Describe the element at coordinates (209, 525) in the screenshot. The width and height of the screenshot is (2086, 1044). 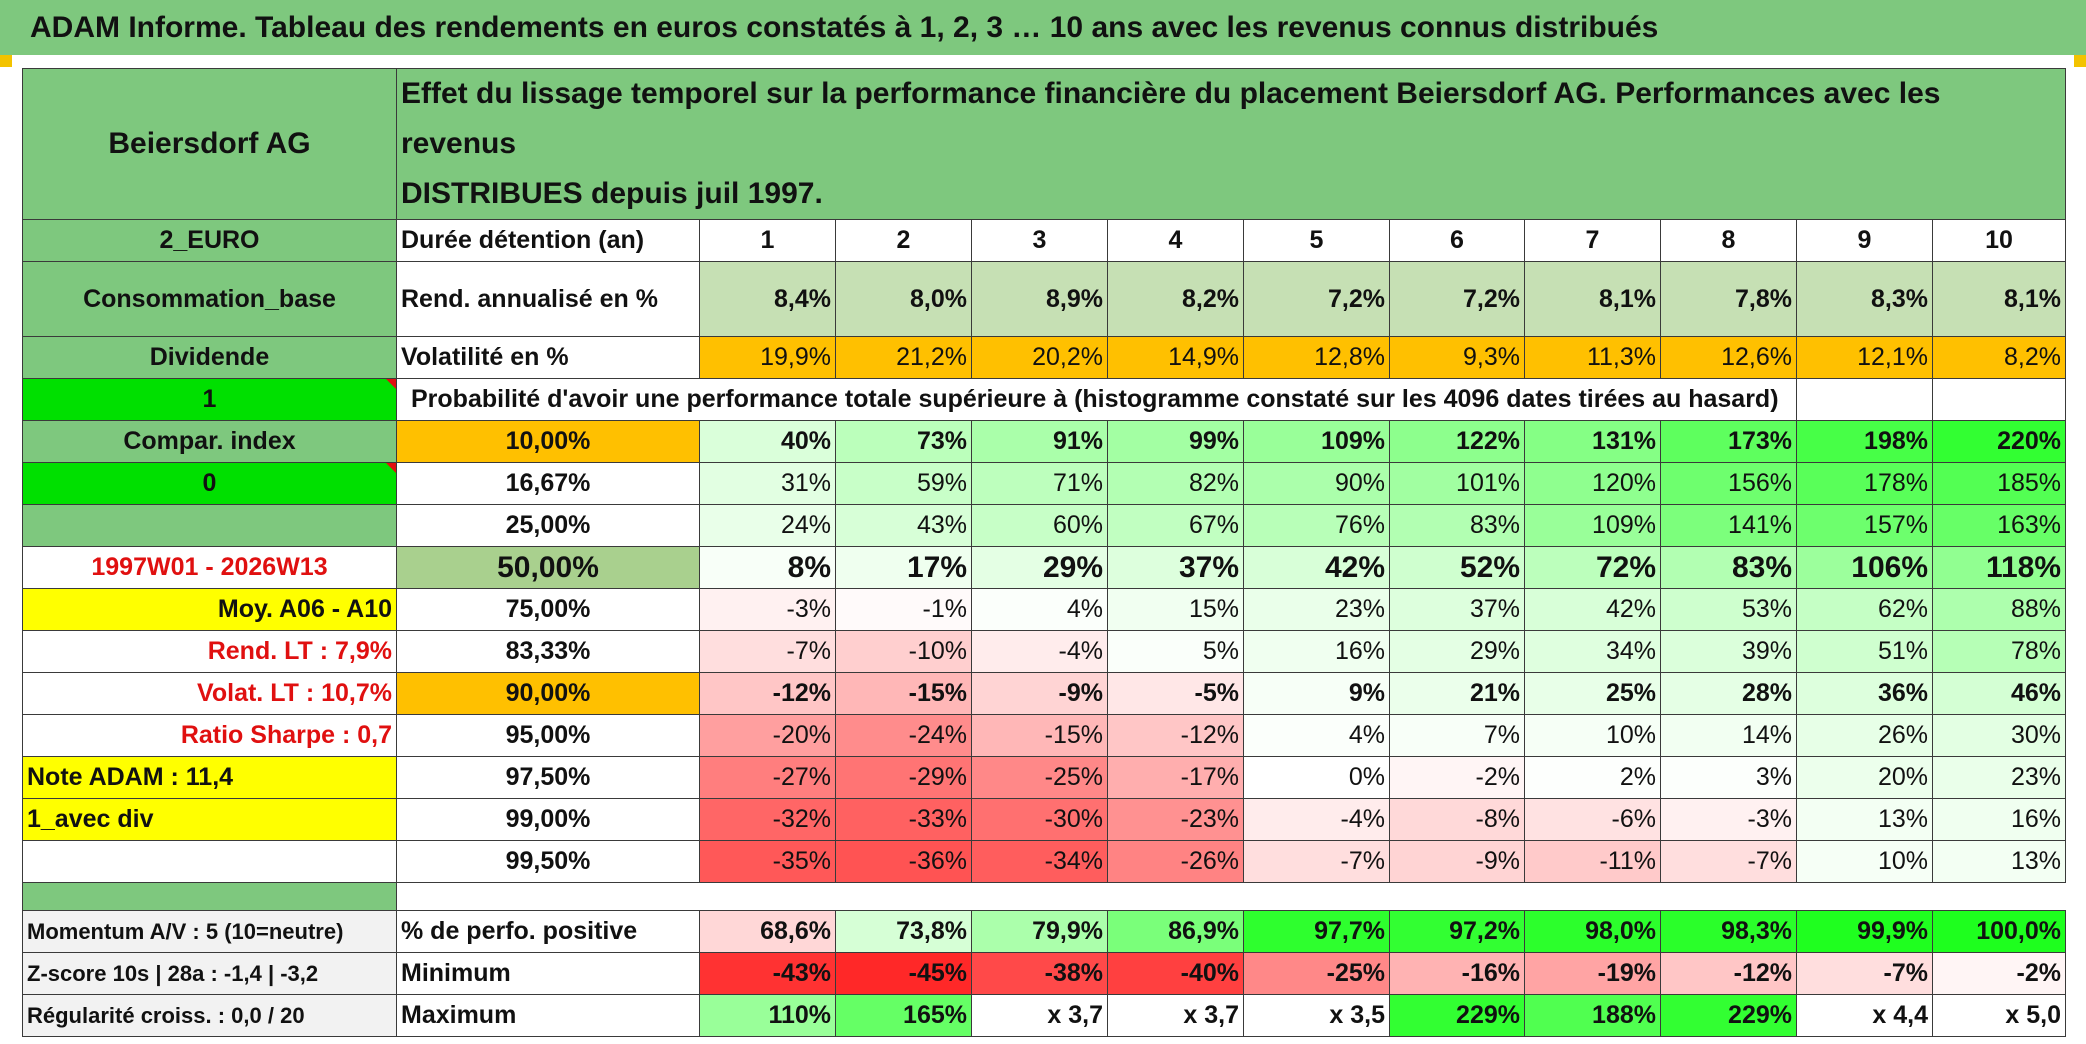
I see `blank-green-cell` at that location.